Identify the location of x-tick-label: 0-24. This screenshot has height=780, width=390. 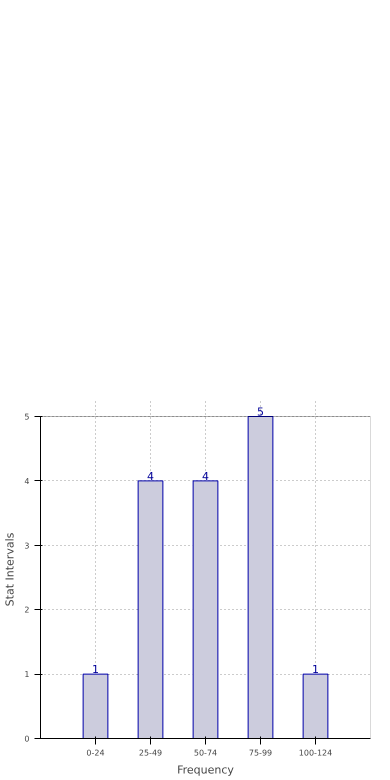
(95, 753).